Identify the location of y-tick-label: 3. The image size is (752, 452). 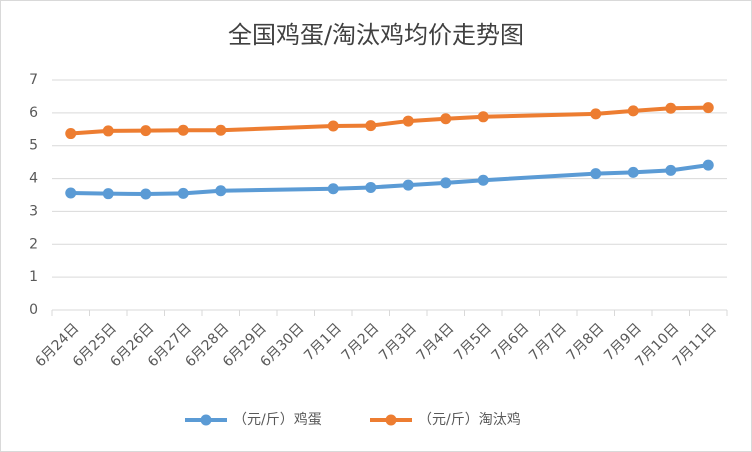
(33, 211).